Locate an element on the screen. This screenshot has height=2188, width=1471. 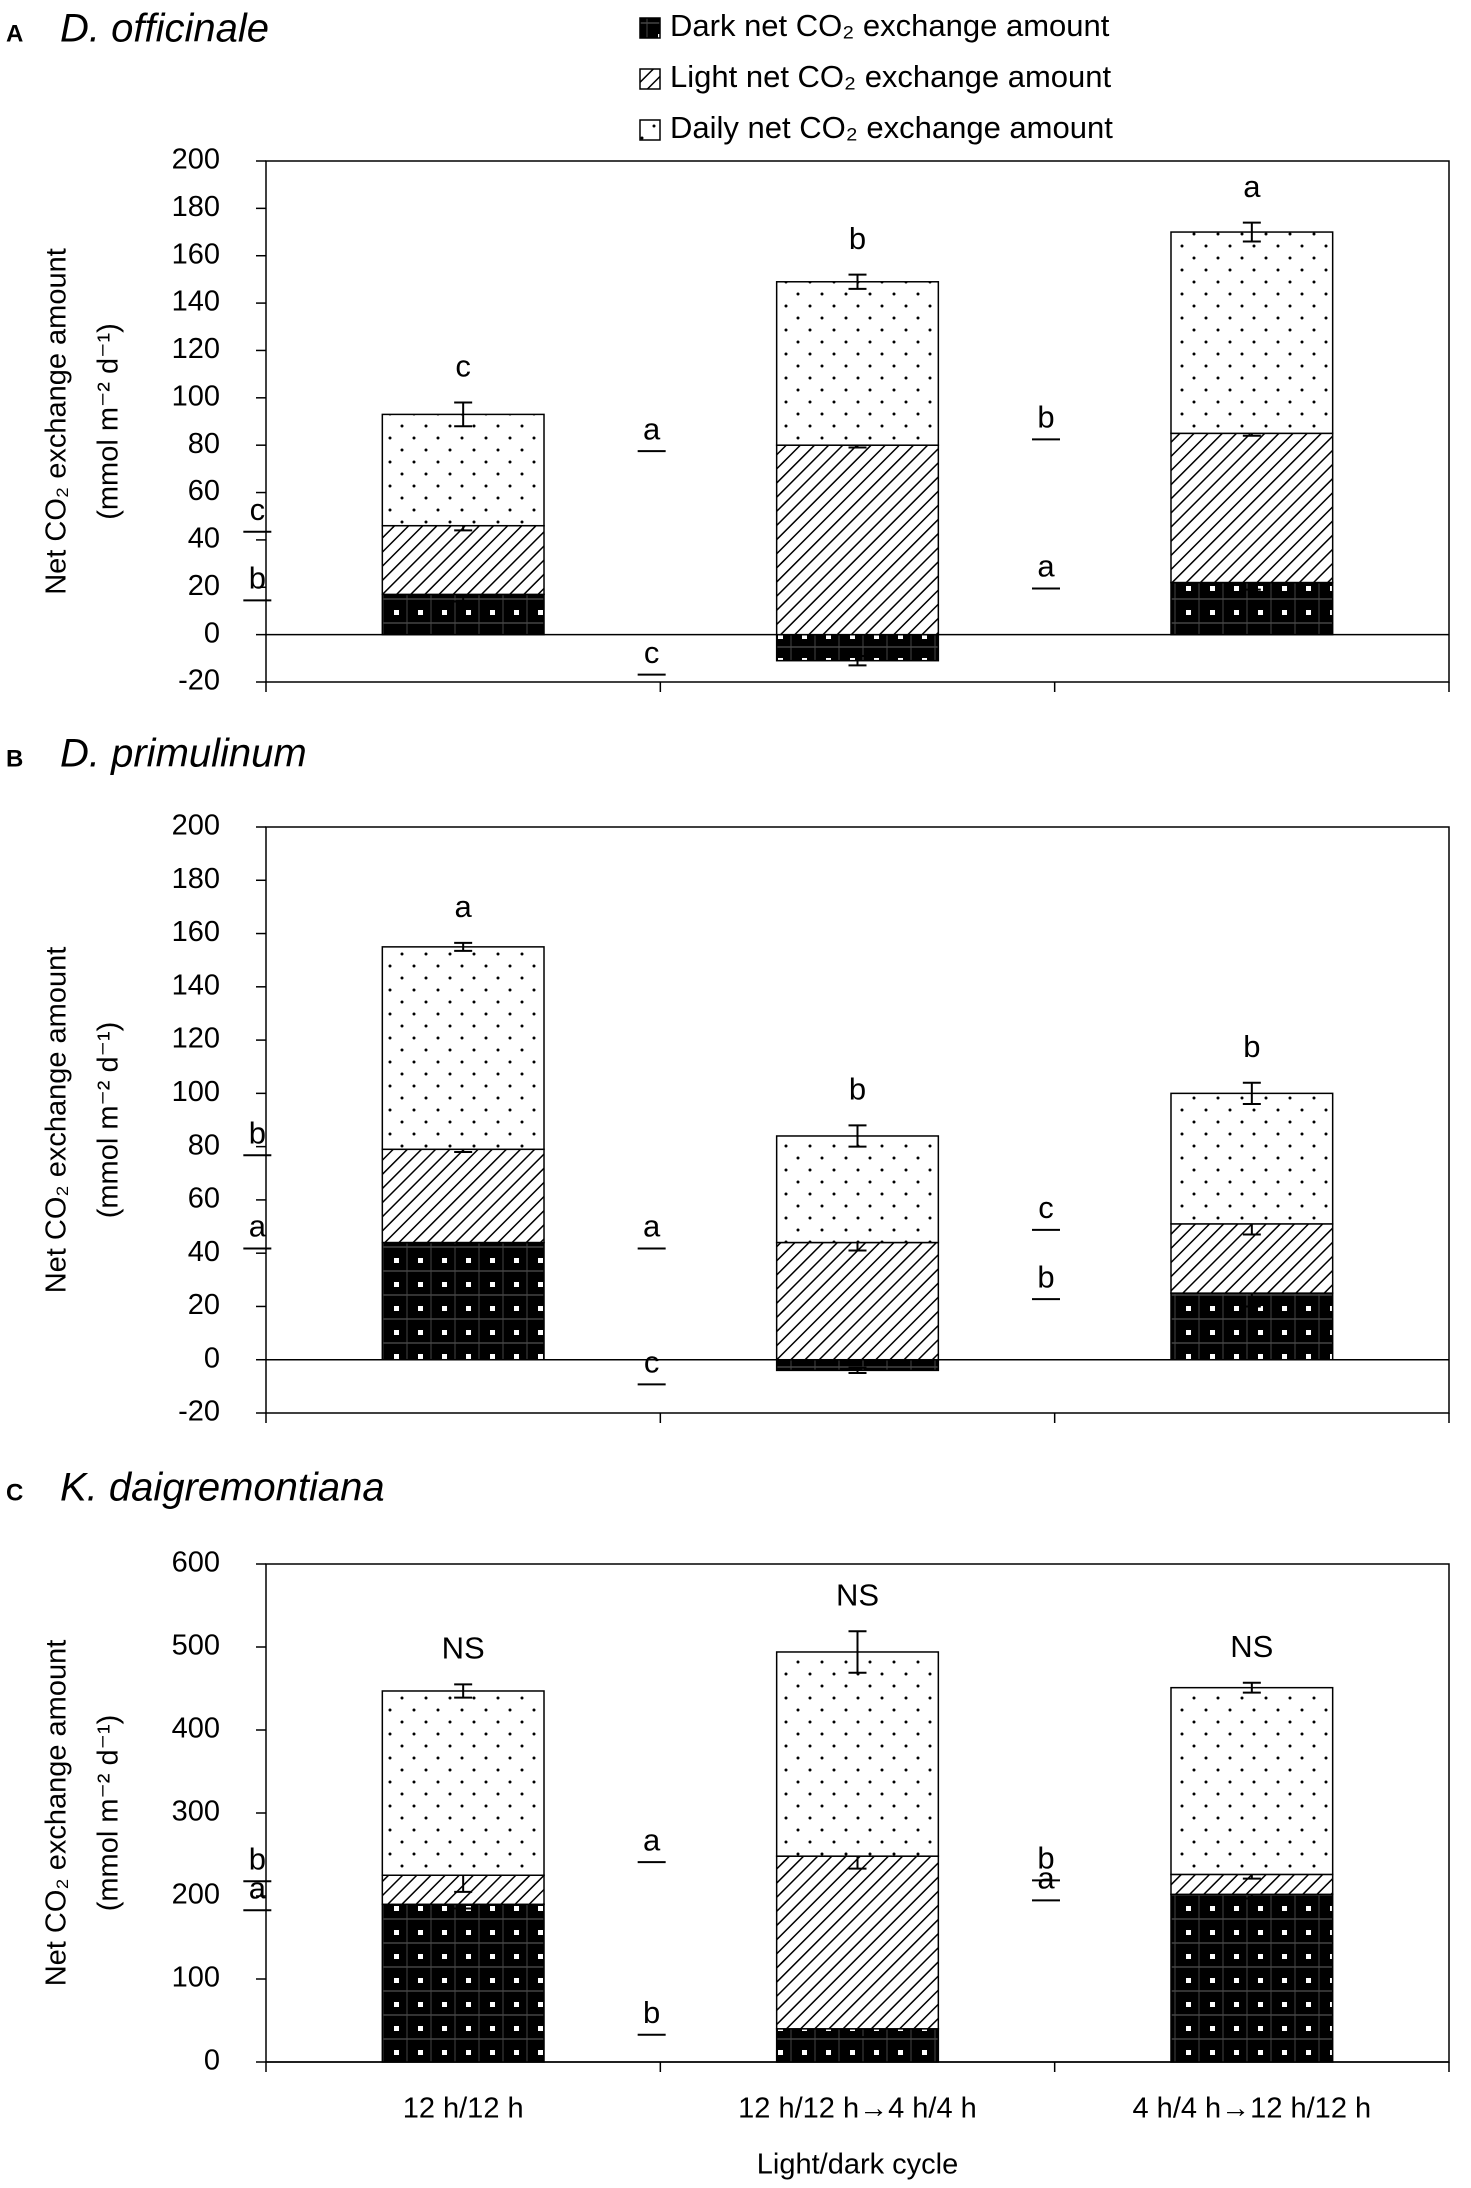
legend-label: Dark net CO₂ exchange amount is located at coordinates (890, 25).